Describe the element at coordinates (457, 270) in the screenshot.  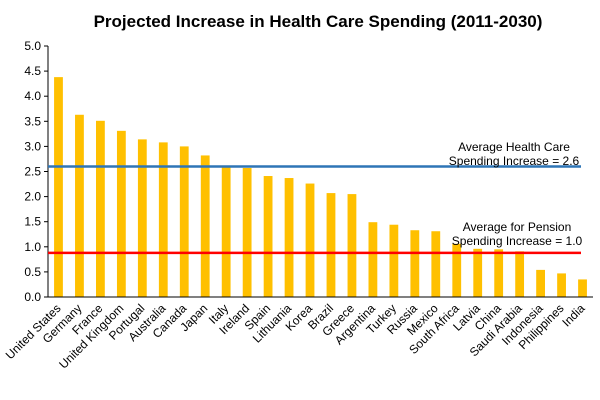
I see `bar-south-africa` at that location.